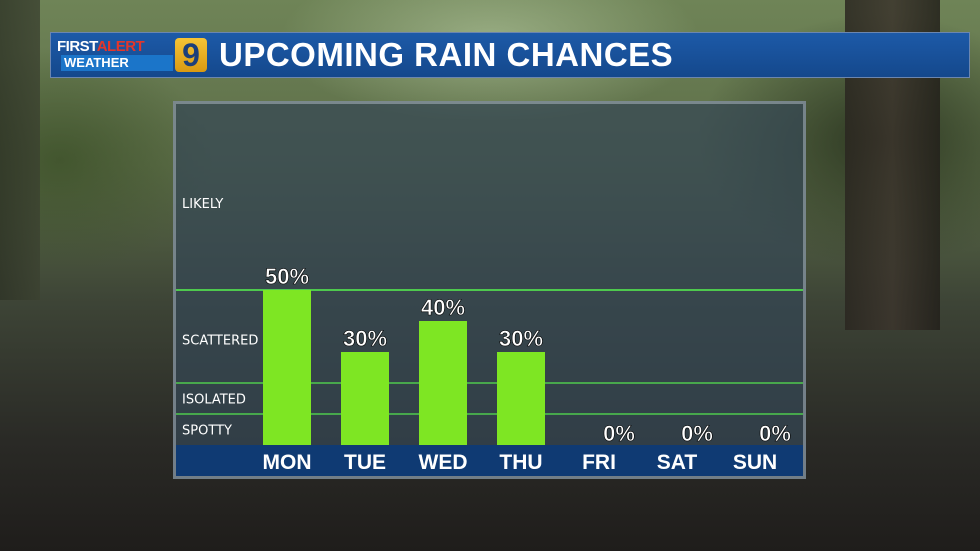 The image size is (980, 551). What do you see at coordinates (120, 46) in the screenshot?
I see `logo-alert: ALERT` at bounding box center [120, 46].